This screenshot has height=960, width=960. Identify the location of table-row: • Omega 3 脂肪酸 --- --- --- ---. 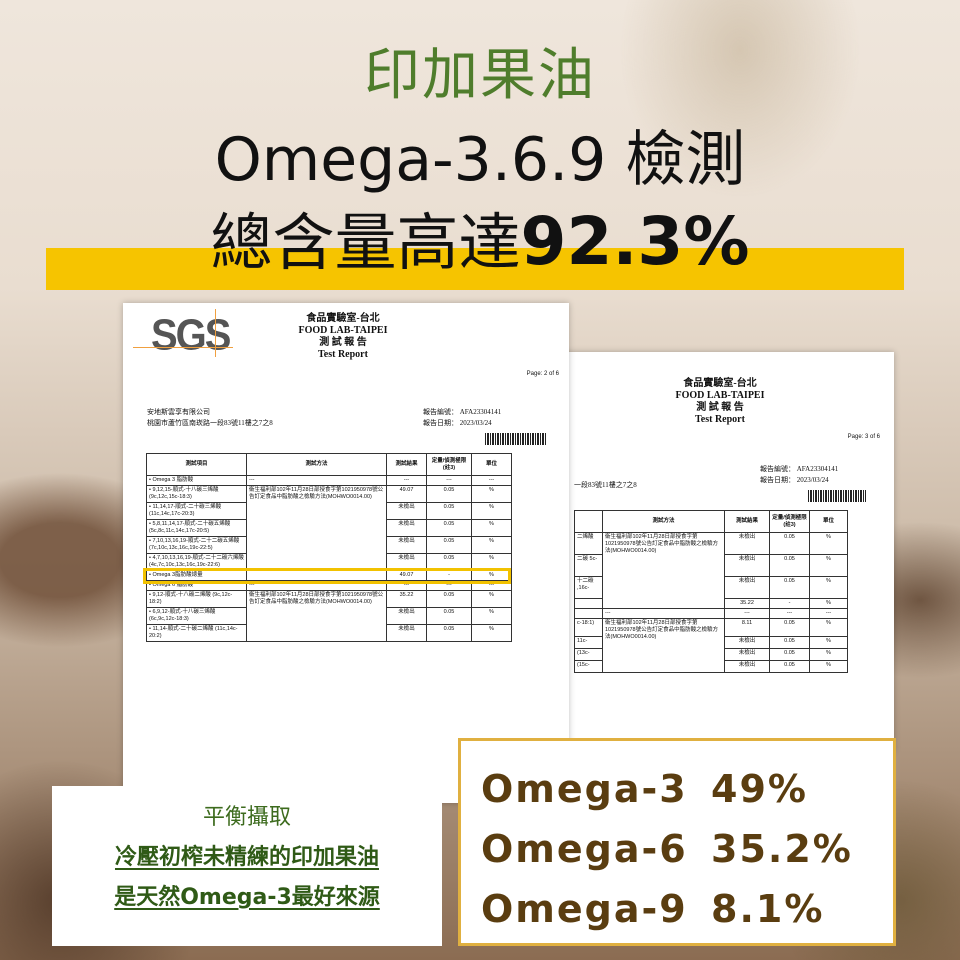
(329, 480).